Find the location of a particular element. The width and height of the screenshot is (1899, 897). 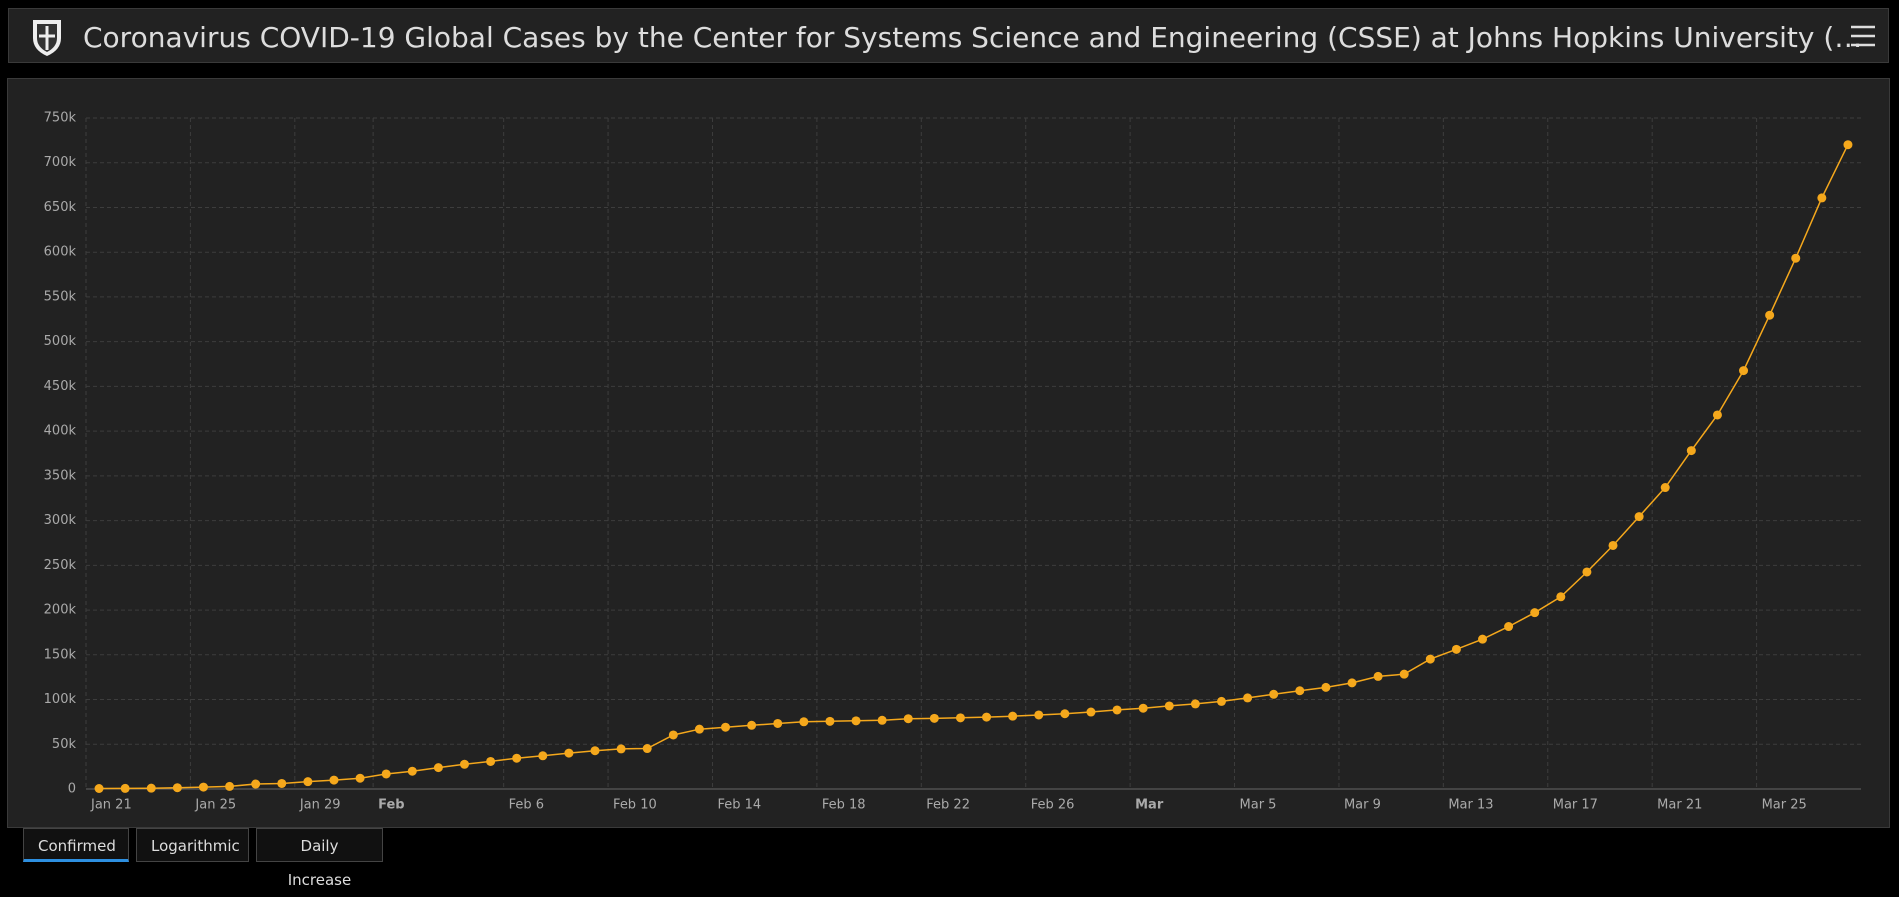

tab: Confirmed is located at coordinates (76, 845).